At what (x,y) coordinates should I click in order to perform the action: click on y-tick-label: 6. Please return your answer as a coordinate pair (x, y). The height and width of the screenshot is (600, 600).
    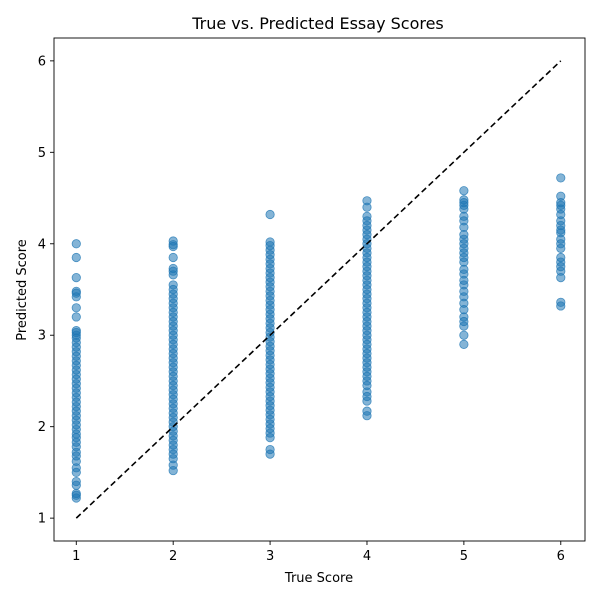
    Looking at the image, I should click on (42, 61).